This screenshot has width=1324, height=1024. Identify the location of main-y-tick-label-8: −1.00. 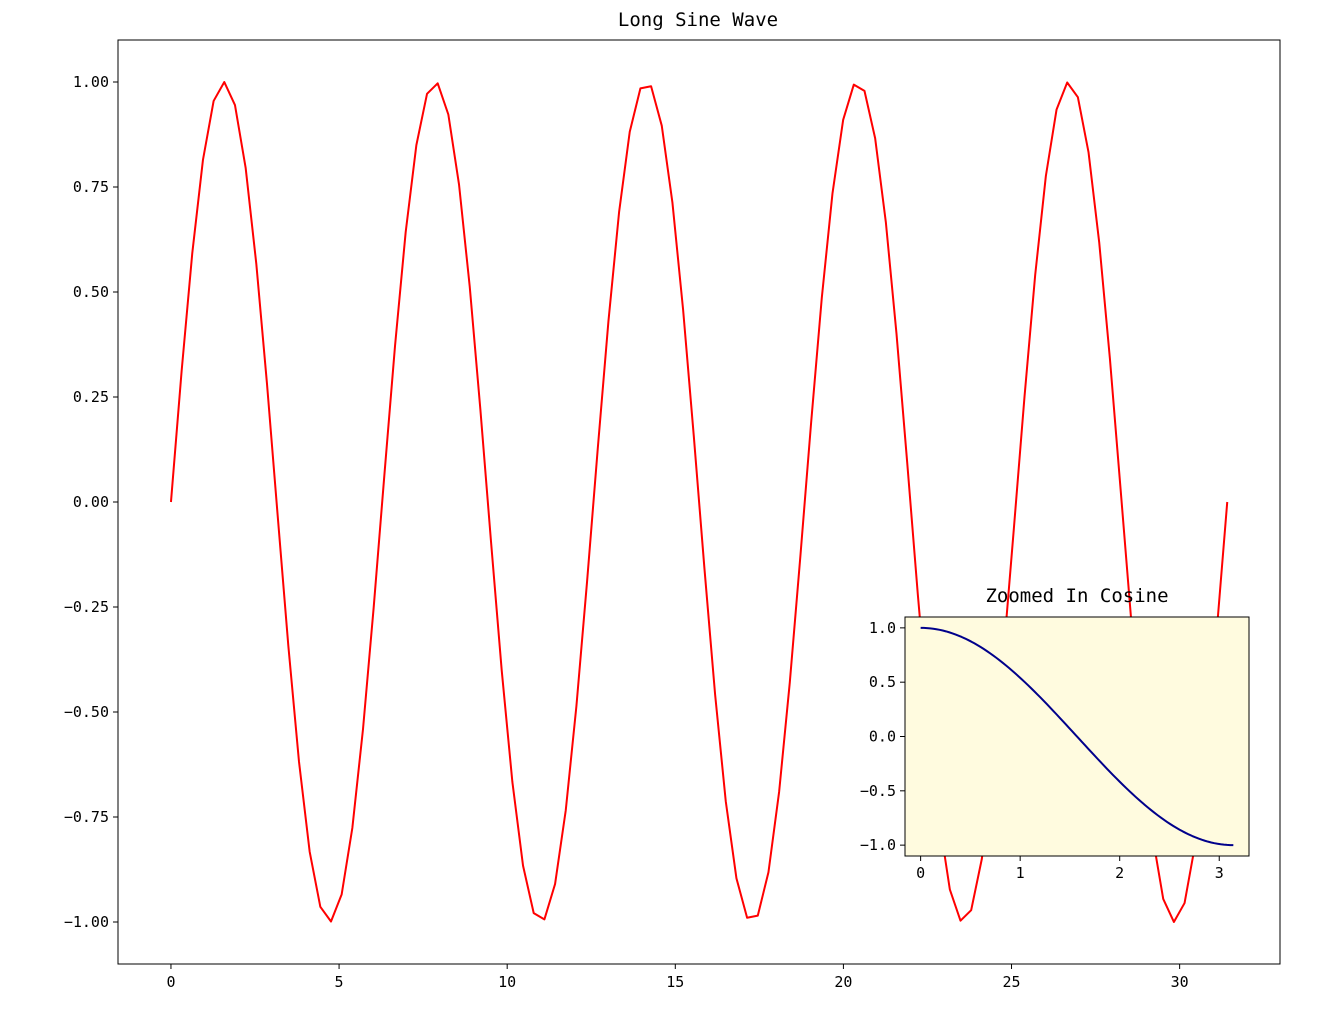
(86, 922).